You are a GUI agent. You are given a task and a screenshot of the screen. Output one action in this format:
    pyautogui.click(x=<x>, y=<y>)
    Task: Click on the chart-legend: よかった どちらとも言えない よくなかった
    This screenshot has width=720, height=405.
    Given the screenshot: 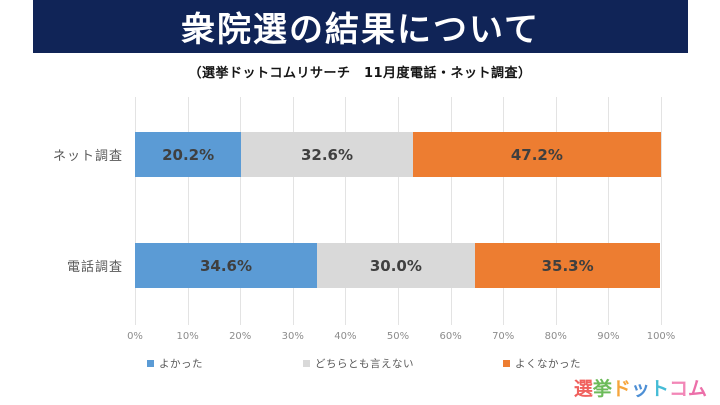 What is the action you would take?
    pyautogui.click(x=360, y=363)
    